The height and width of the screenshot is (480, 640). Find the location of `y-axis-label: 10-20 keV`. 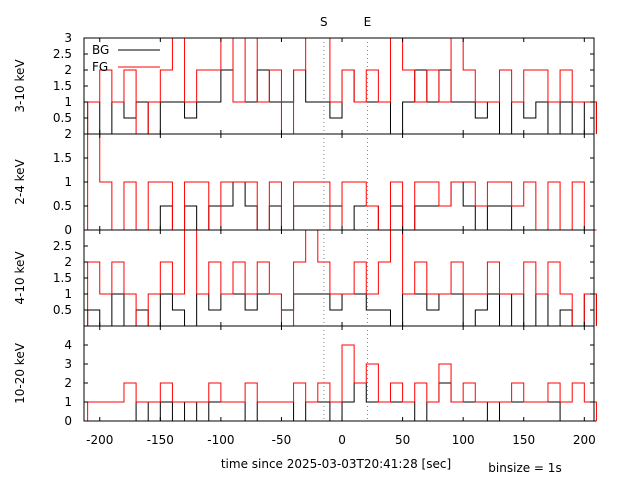

y-axis-label: 10-20 keV is located at coordinates (20, 373).